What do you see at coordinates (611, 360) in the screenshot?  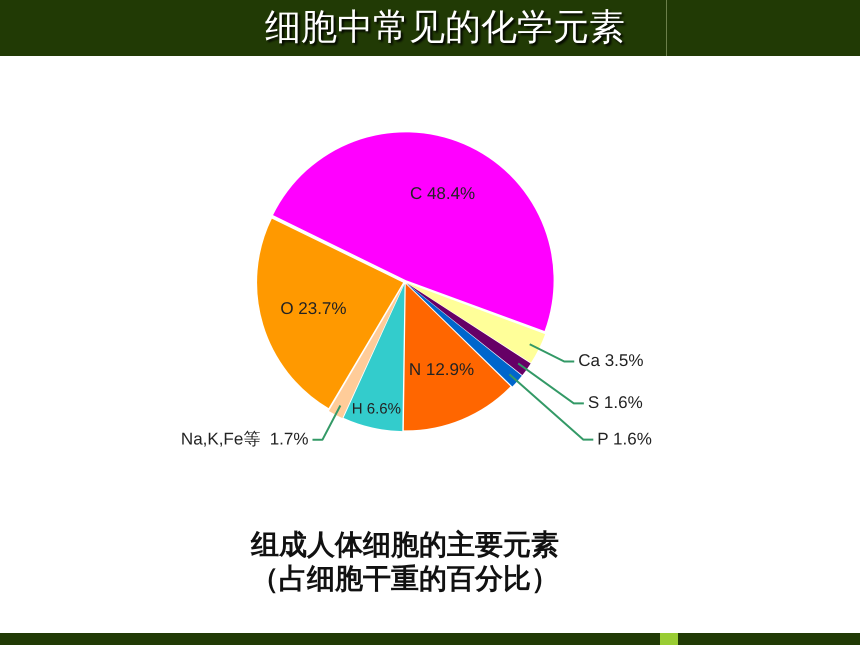 I see `slice-label: Ca 3.5%` at bounding box center [611, 360].